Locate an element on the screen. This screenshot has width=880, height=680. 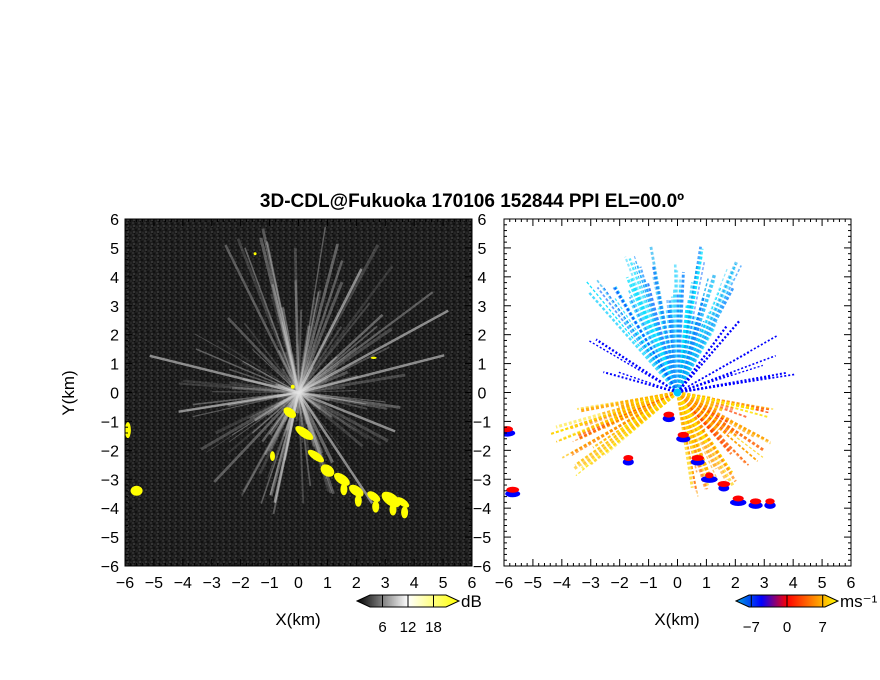
velocity-x-tick-label: −2 is located at coordinates (620, 583).